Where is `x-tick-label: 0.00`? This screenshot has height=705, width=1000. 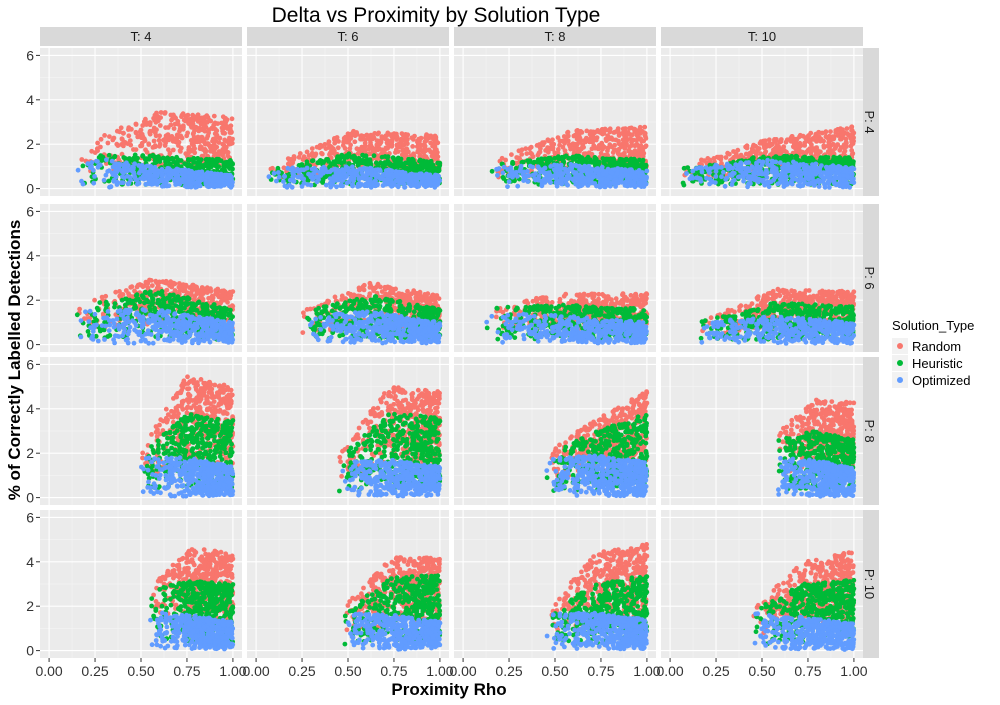
x-tick-label: 0.00 is located at coordinates (255, 671).